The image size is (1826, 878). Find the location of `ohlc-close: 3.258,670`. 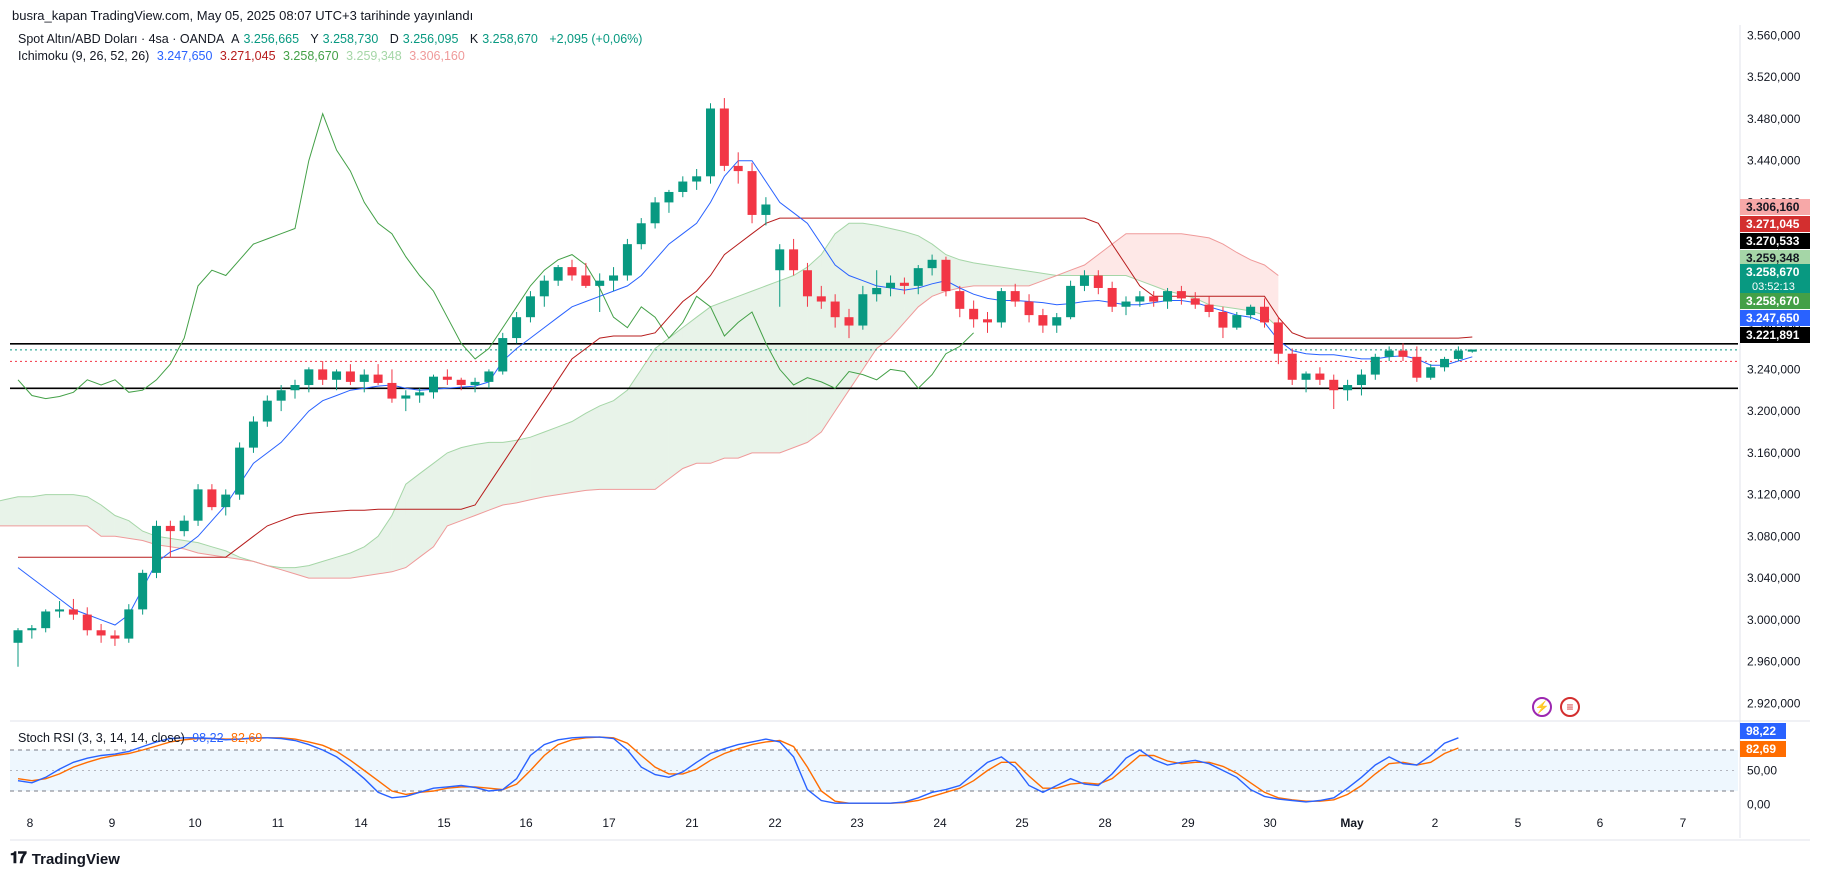

ohlc-close: 3.258,670 is located at coordinates (510, 39).